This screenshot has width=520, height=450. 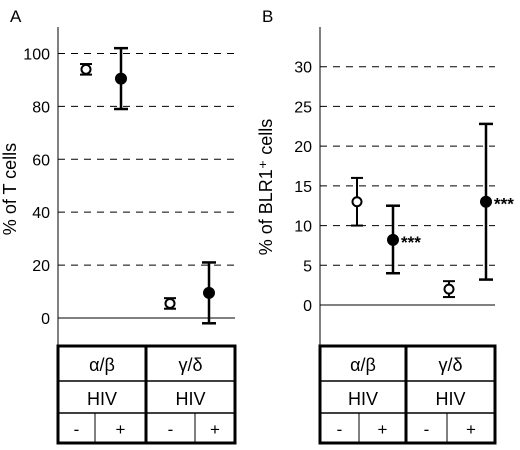 What do you see at coordinates (266, 187) in the screenshot?
I see `y-axis-label: % of BLR1⁺ cells` at bounding box center [266, 187].